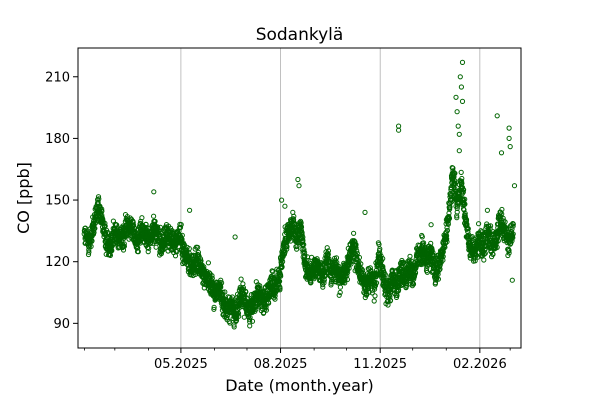 Image resolution: width=600 pixels, height=400 pixels. I want to click on x-tick-label: 08.2025, so click(281, 364).